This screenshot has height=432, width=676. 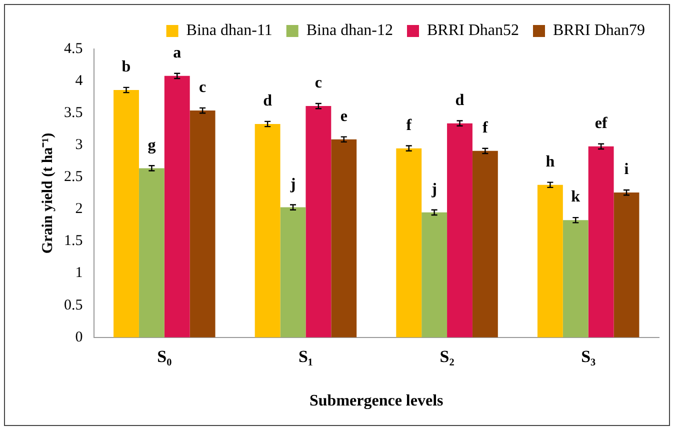 I want to click on legend-label: Bina dhan-12, so click(x=350, y=31).